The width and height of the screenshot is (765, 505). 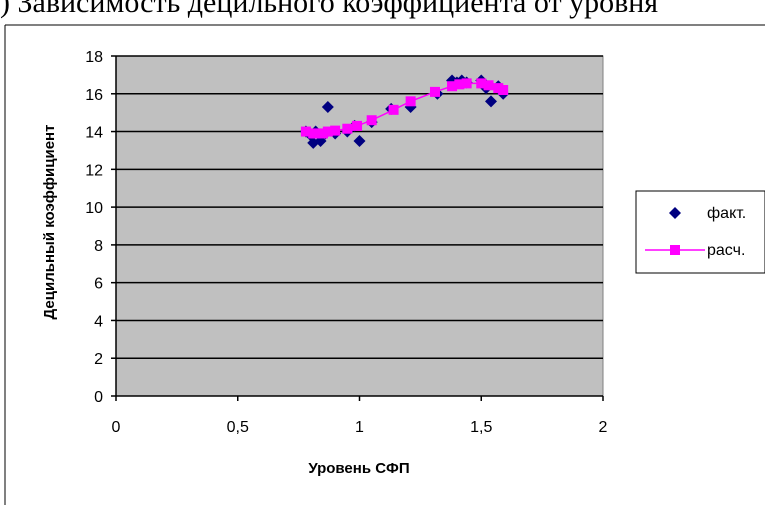 I want to click on y-tick-label: 18, so click(x=94, y=57).